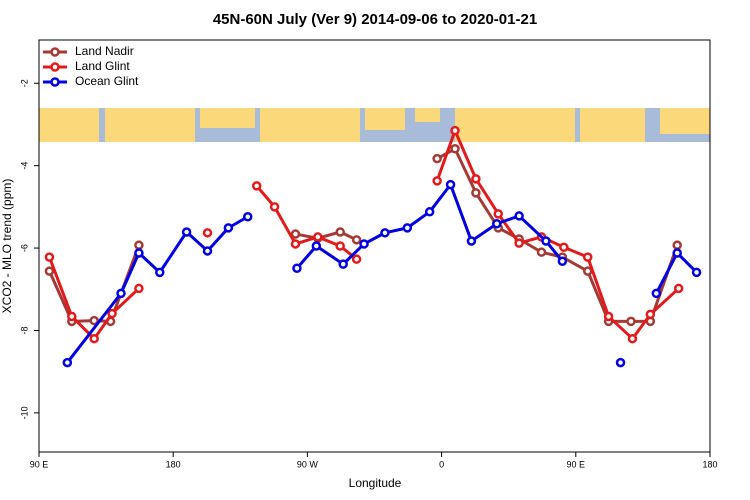  What do you see at coordinates (24, 83) in the screenshot?
I see `y-tick-label: -2` at bounding box center [24, 83].